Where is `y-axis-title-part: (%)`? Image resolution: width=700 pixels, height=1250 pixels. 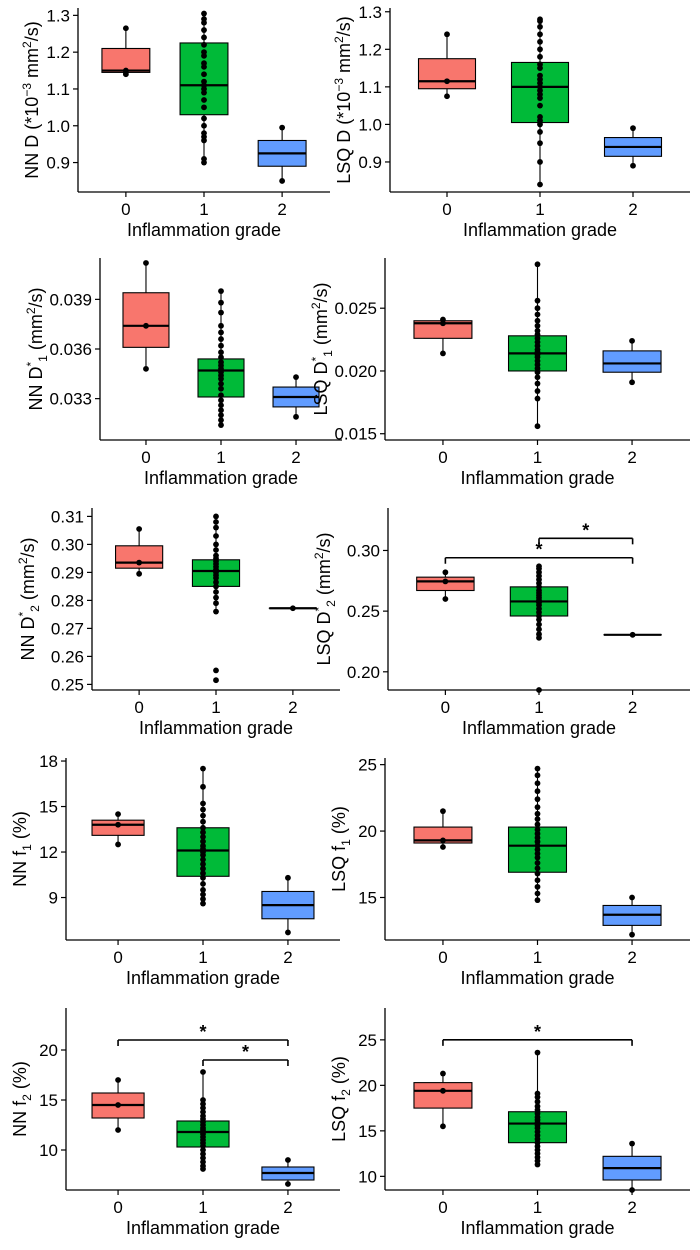
y-axis-title-part: (%) is located at coordinates (339, 1072).